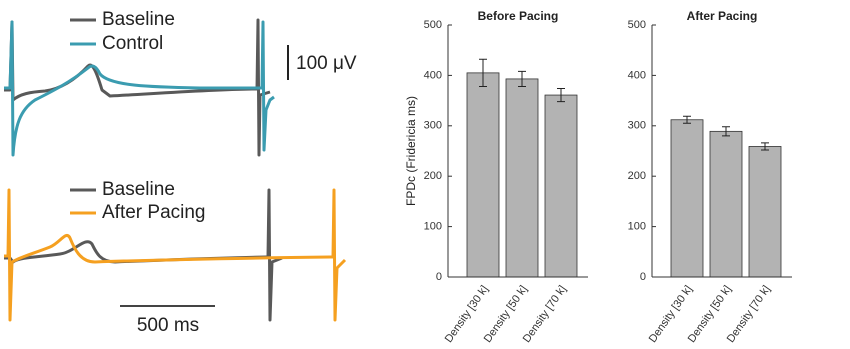 The width and height of the screenshot is (850, 349). I want to click on trace-panel-top, so click(146, 87).